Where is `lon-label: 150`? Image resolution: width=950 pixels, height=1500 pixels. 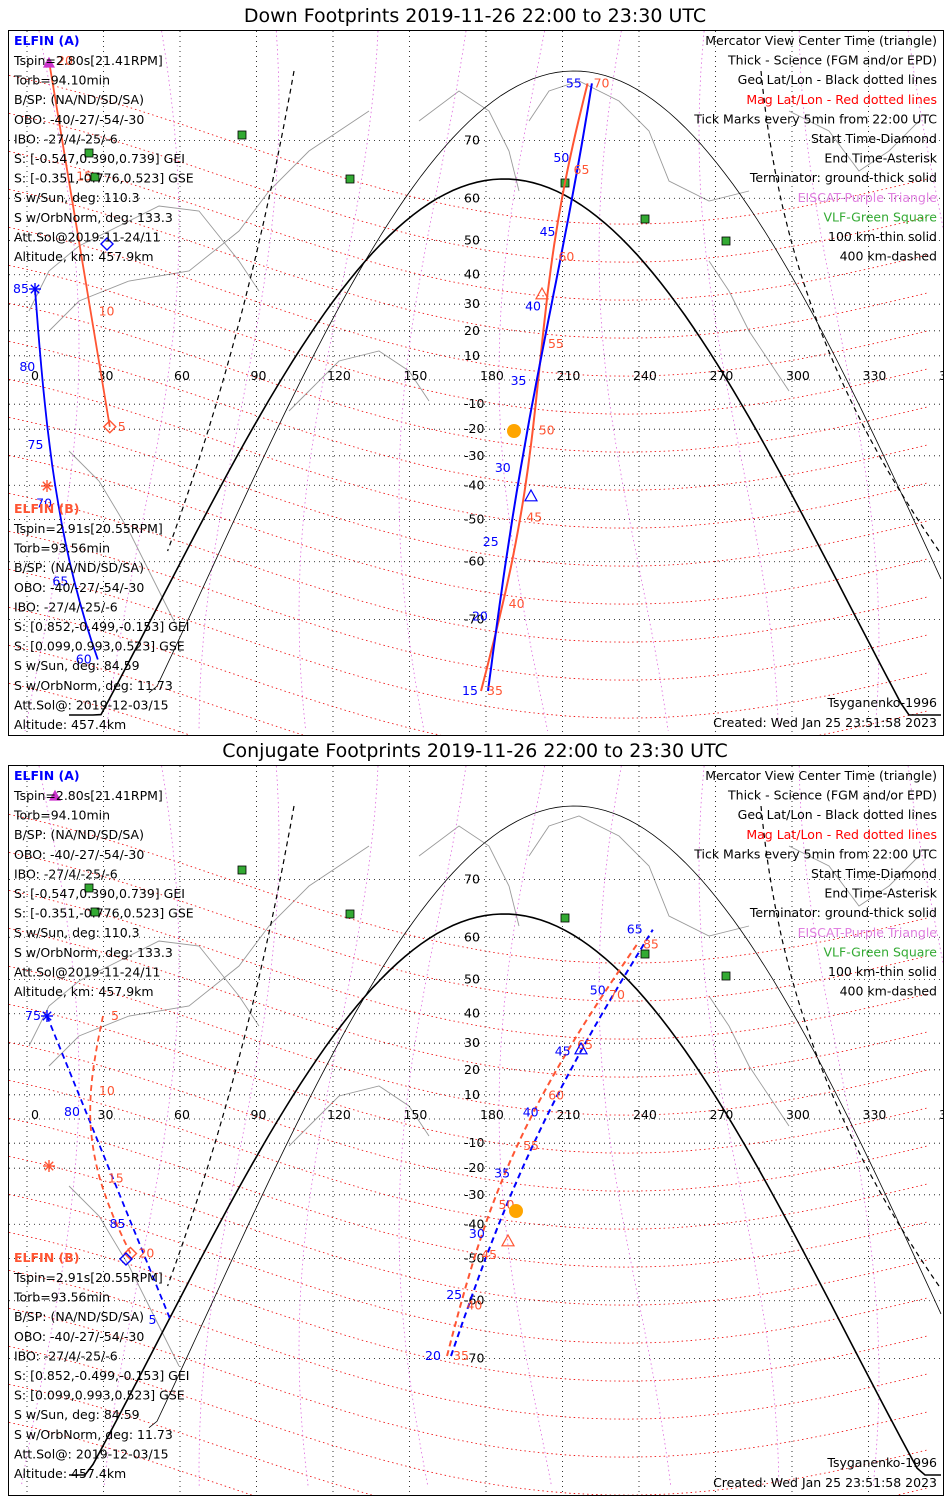 lon-label: 150 is located at coordinates (416, 375).